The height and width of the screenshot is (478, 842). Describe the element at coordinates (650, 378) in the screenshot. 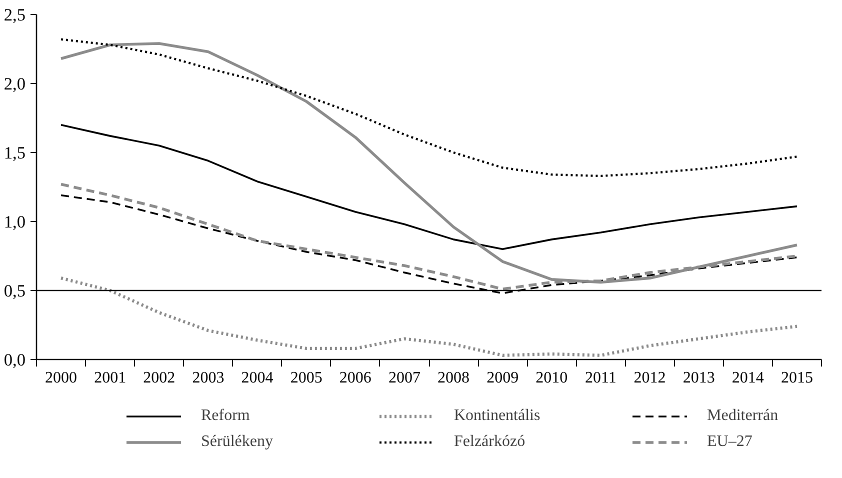

I see `x-tick-label: 2012` at that location.